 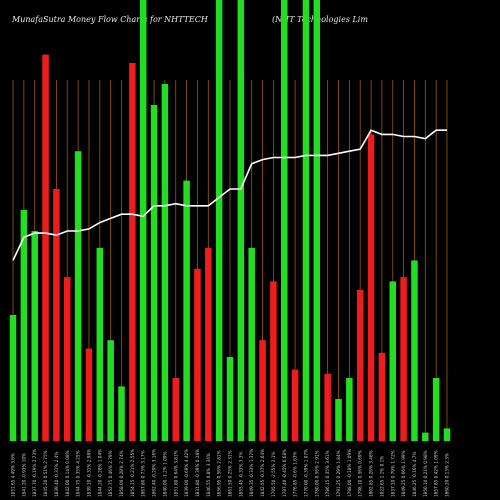 I want to click on x-tick-label-13: 1862.40 -0.29% 3.16%, so click(x=154, y=473).